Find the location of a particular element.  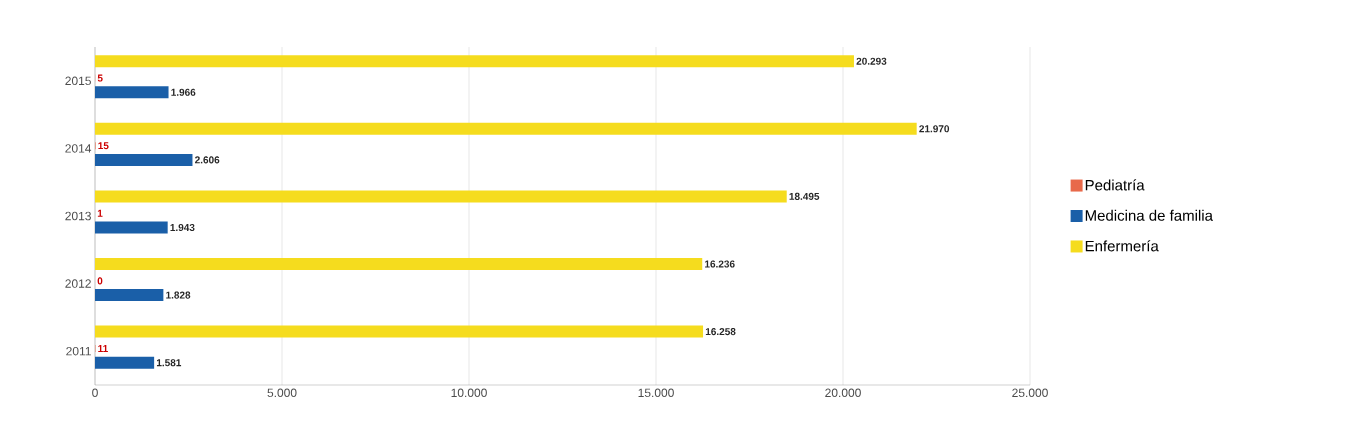

data-label: 5 is located at coordinates (100, 78).